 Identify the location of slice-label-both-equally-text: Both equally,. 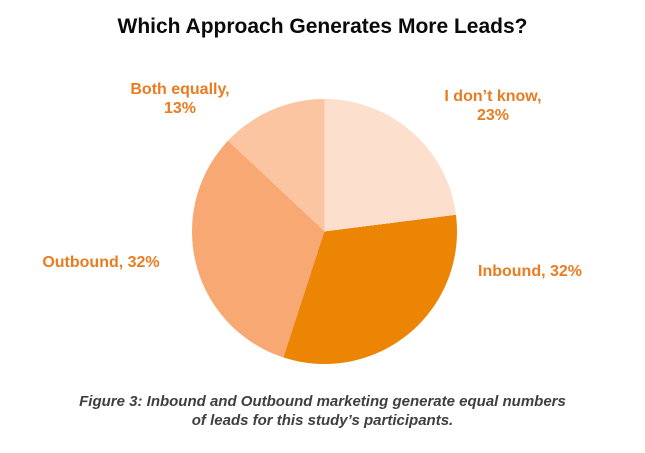
(180, 89).